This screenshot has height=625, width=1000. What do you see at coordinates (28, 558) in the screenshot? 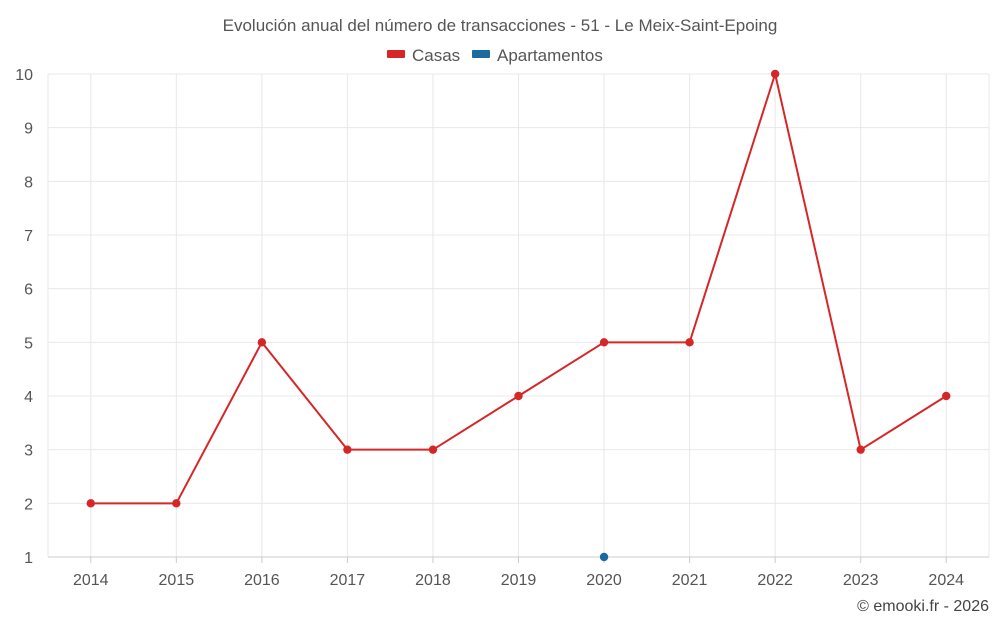
I see `y-tick-label: 1` at bounding box center [28, 558].